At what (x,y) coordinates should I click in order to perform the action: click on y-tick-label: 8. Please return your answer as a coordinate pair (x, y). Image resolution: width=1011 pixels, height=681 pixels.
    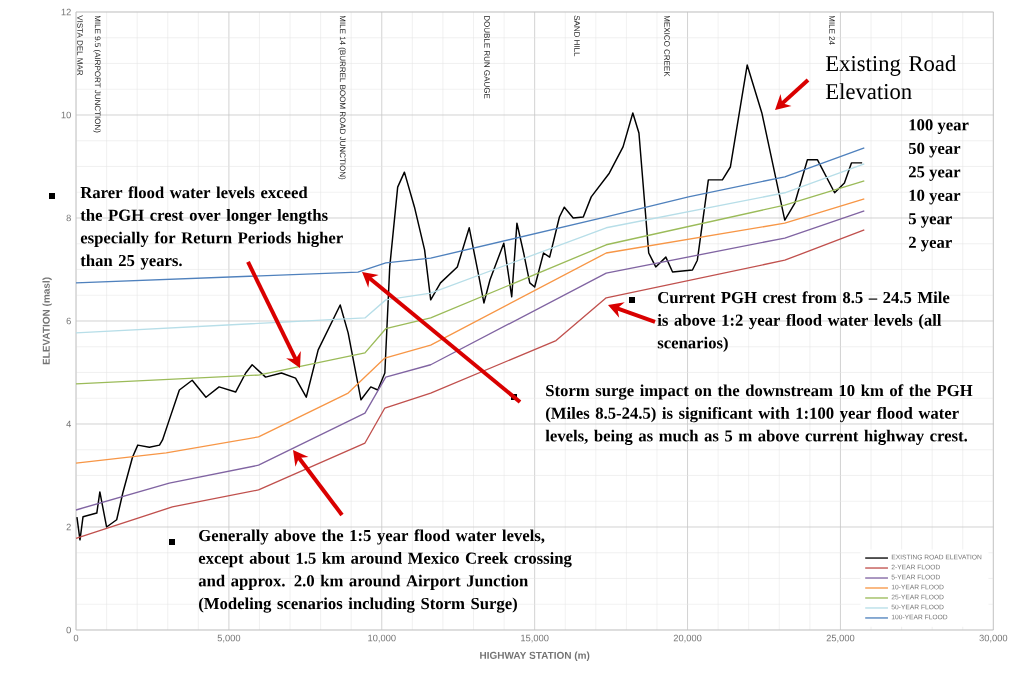
    Looking at the image, I should click on (68, 218).